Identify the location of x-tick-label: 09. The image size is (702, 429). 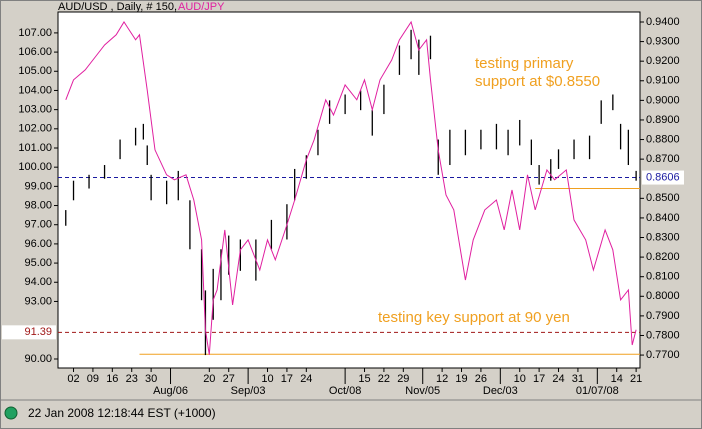
(93, 379).